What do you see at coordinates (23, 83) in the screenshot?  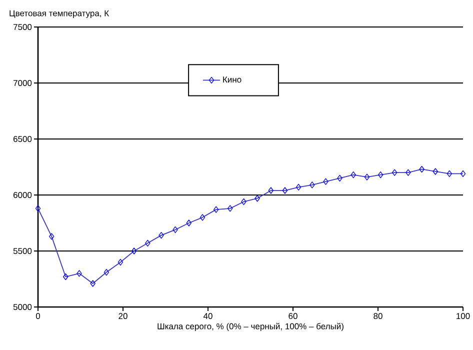 I see `y-tick-label: 7000` at bounding box center [23, 83].